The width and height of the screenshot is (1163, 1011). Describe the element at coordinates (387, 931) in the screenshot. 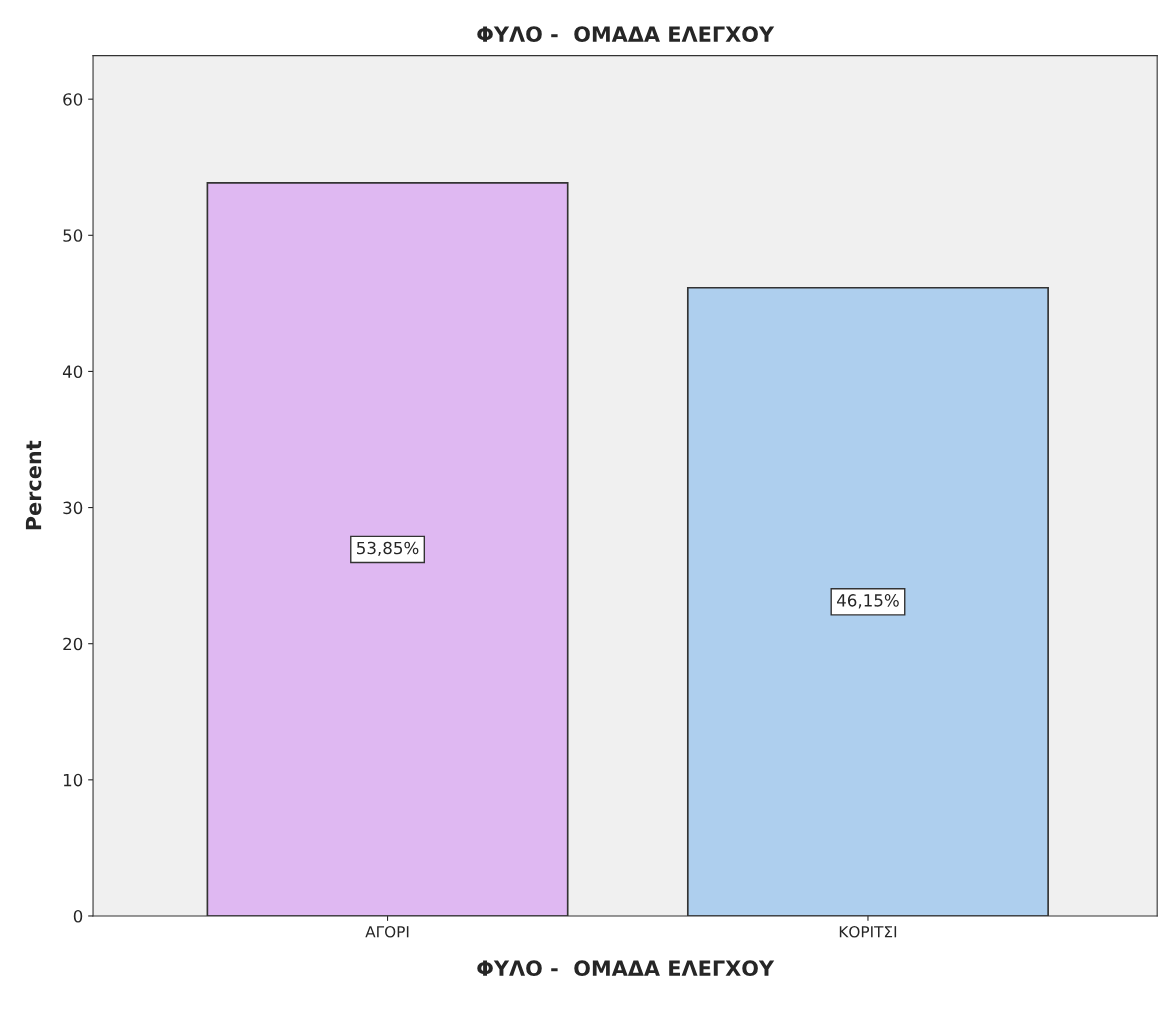

I see `x-tick-label: ΑΓΟΡΙ` at that location.